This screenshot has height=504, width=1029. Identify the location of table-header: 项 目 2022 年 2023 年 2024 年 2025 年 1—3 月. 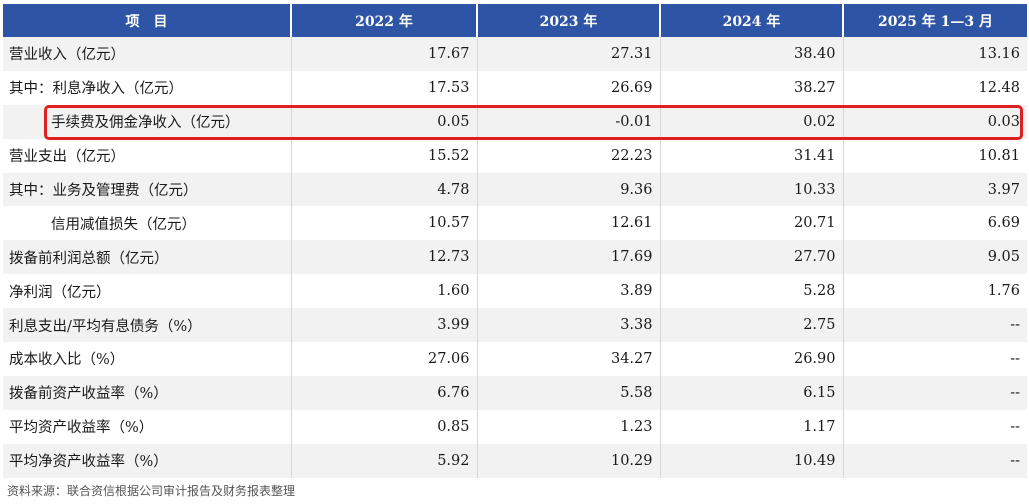
(515, 20).